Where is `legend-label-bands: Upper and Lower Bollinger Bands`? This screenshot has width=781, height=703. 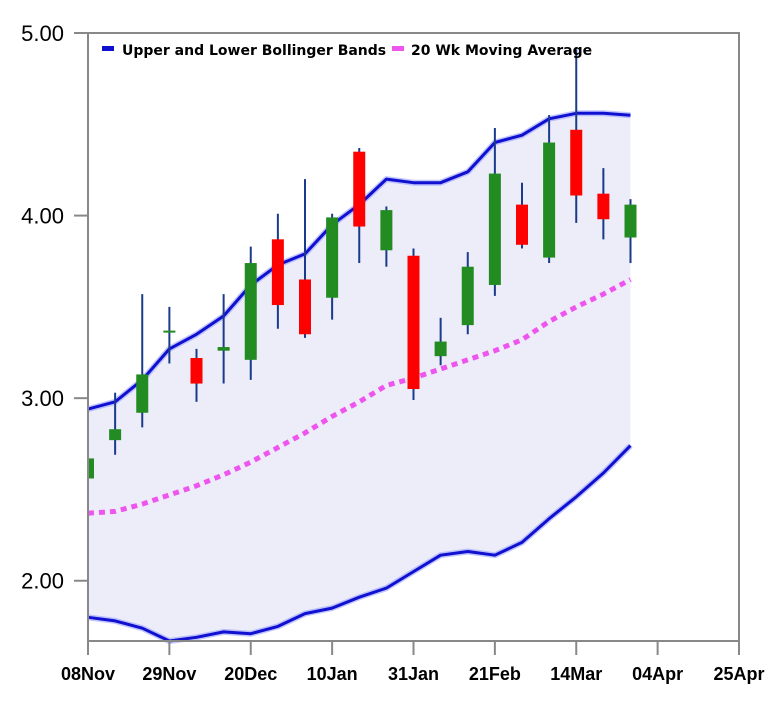 legend-label-bands: Upper and Lower Bollinger Bands is located at coordinates (254, 51).